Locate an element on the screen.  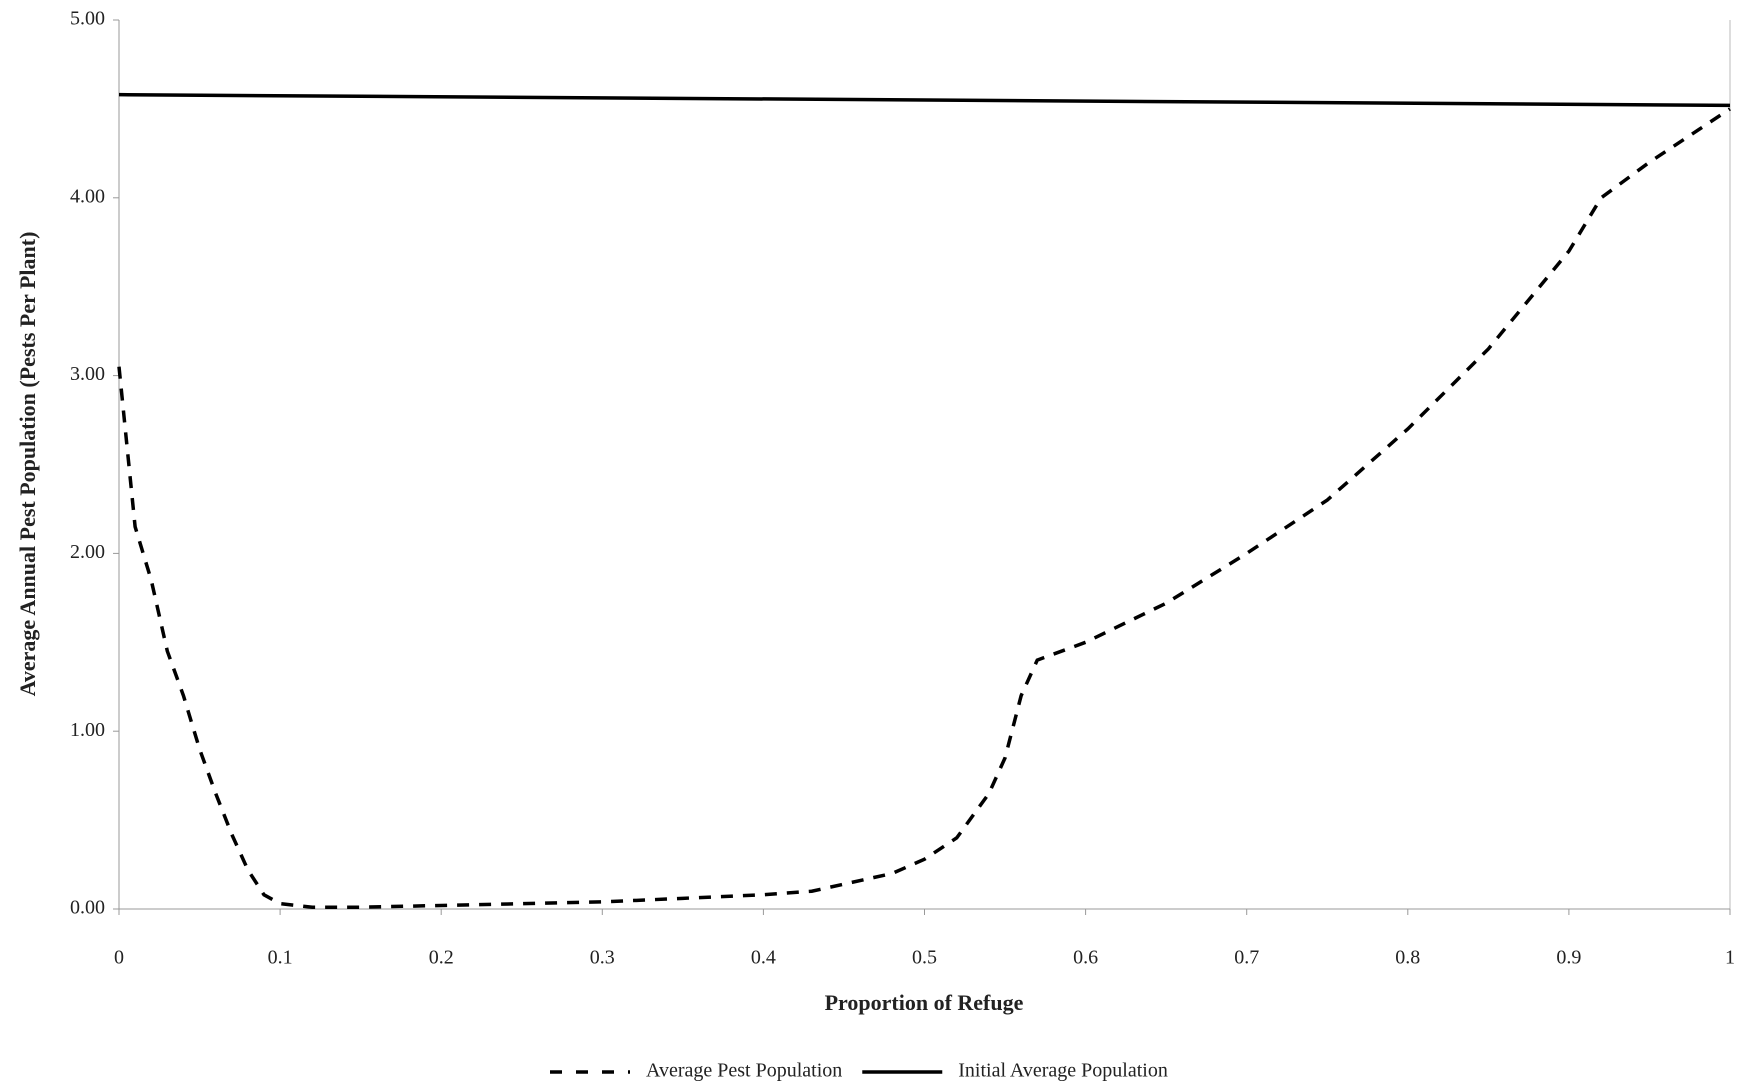
y-tick-label: 2.00 is located at coordinates (87, 552).